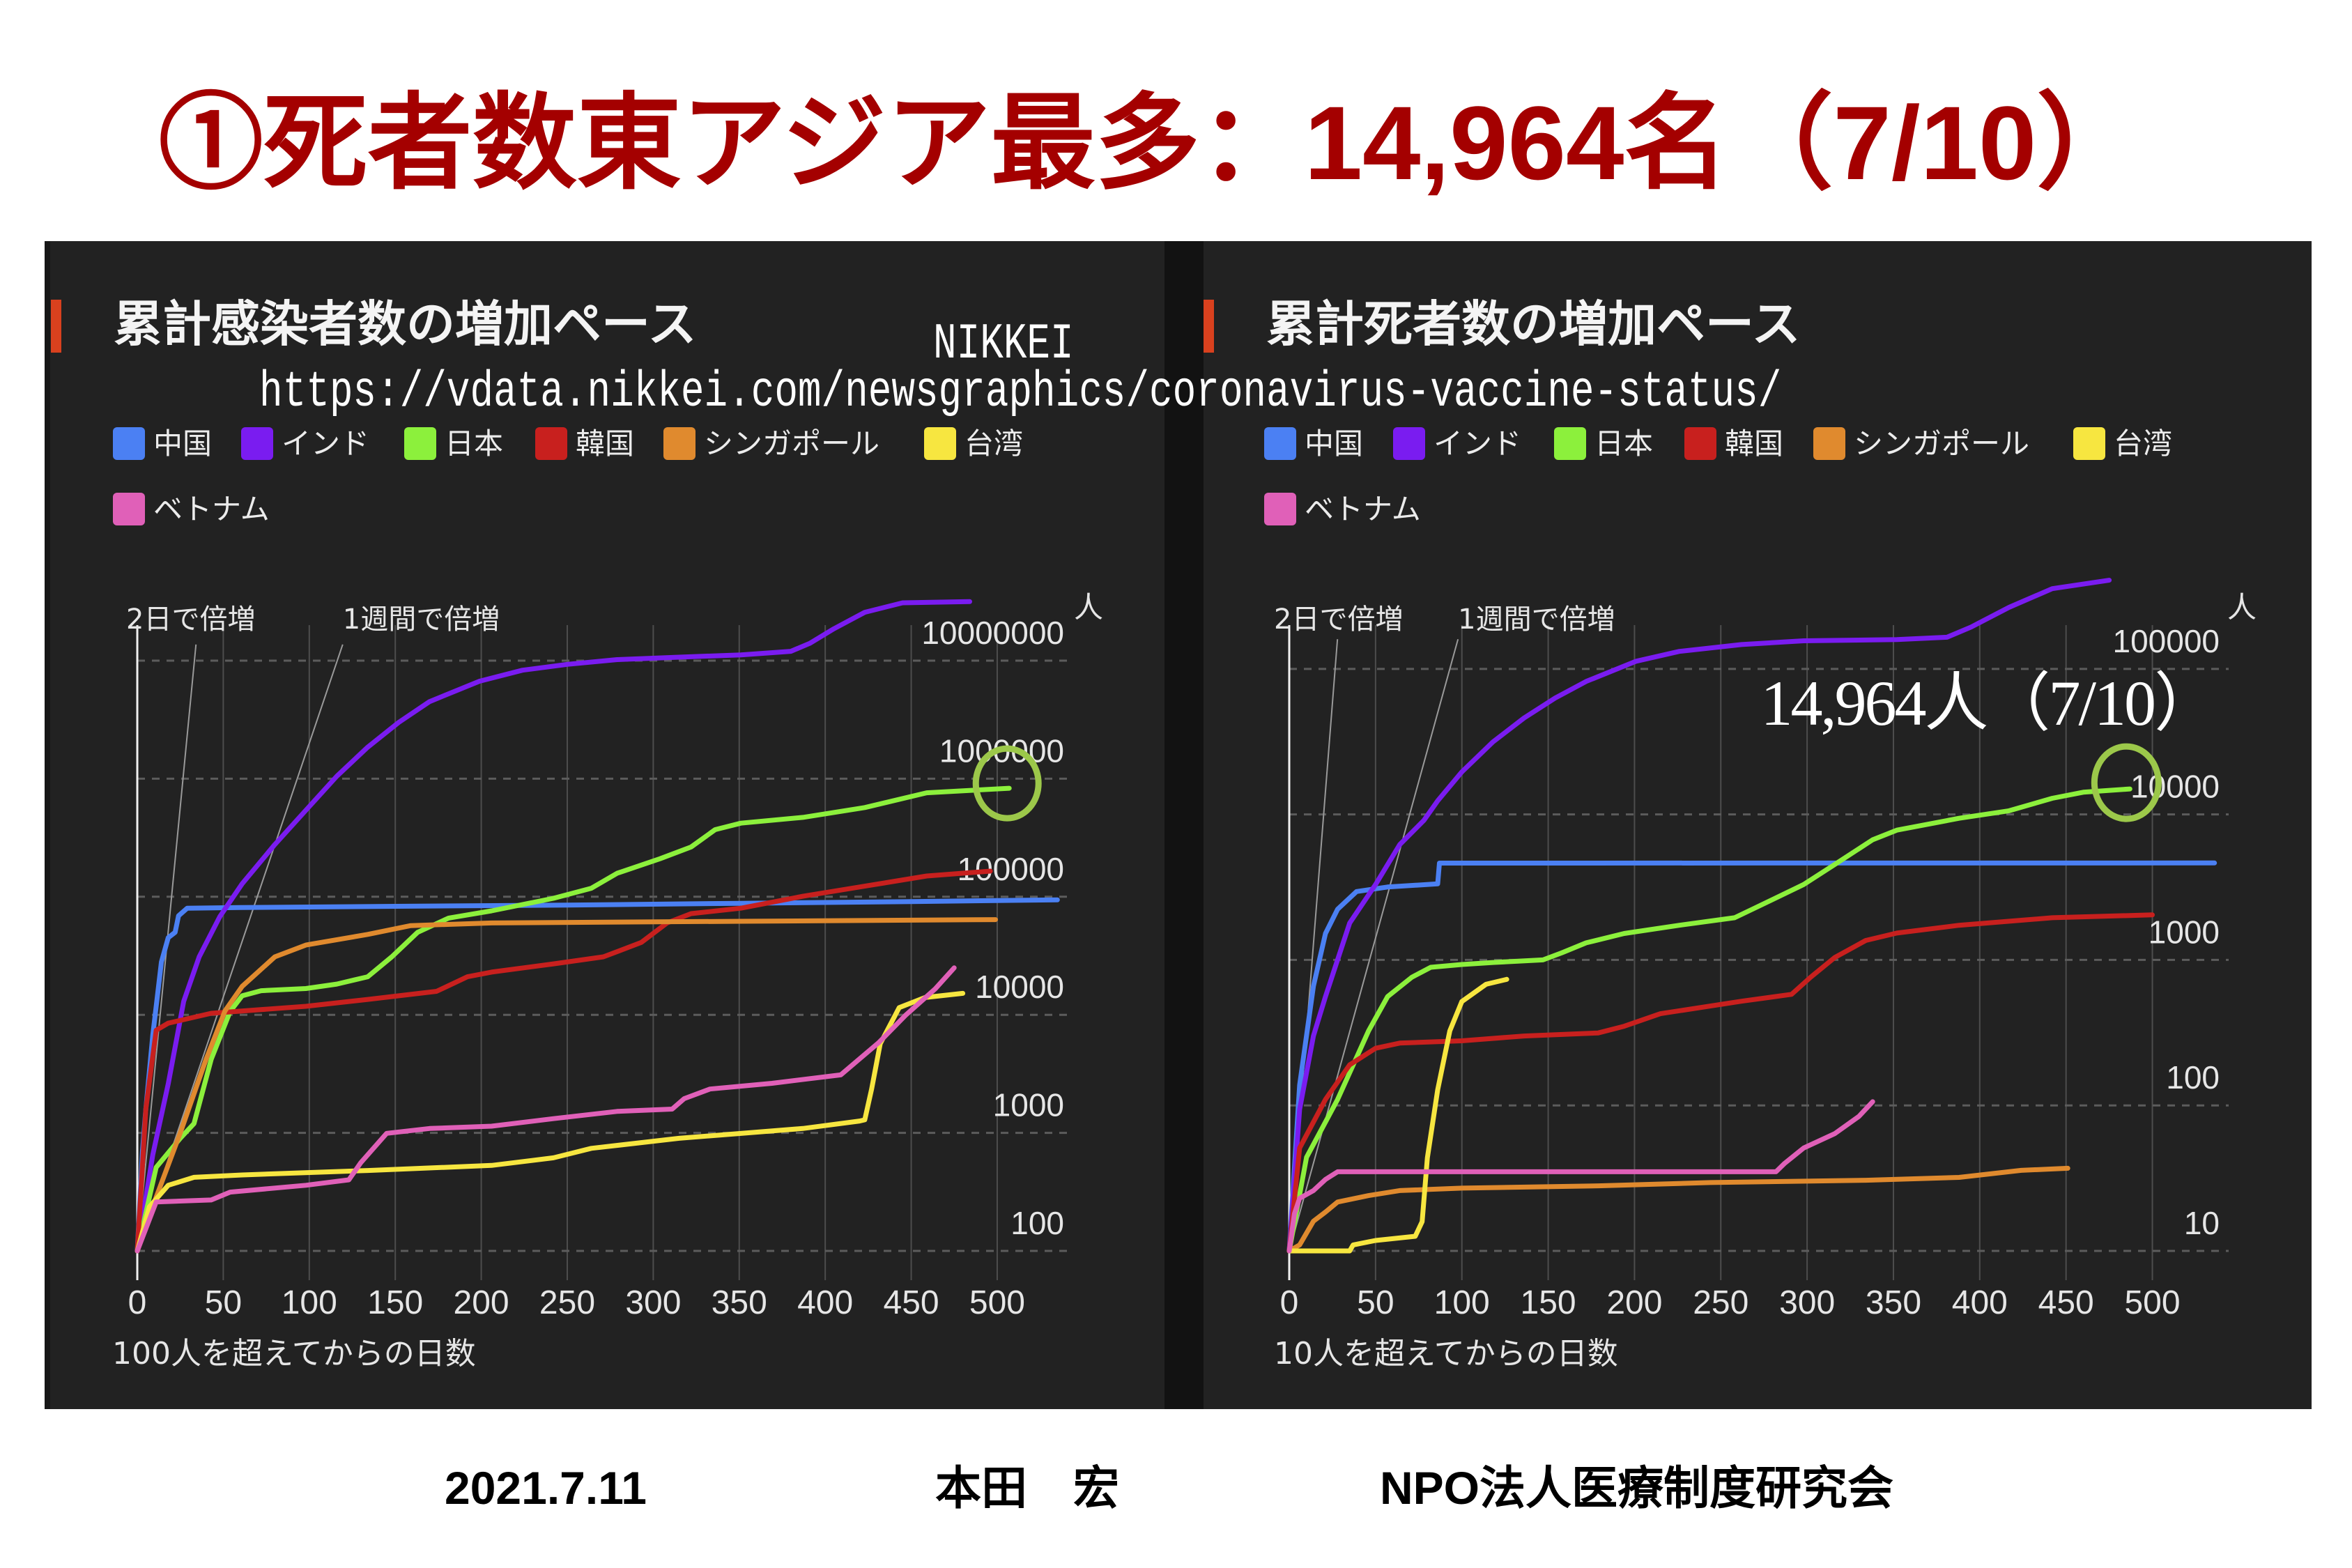 This screenshot has width=2352, height=1568. I want to click on chart-title-deaths: 累計死者数の増加ペース, so click(1533, 324).